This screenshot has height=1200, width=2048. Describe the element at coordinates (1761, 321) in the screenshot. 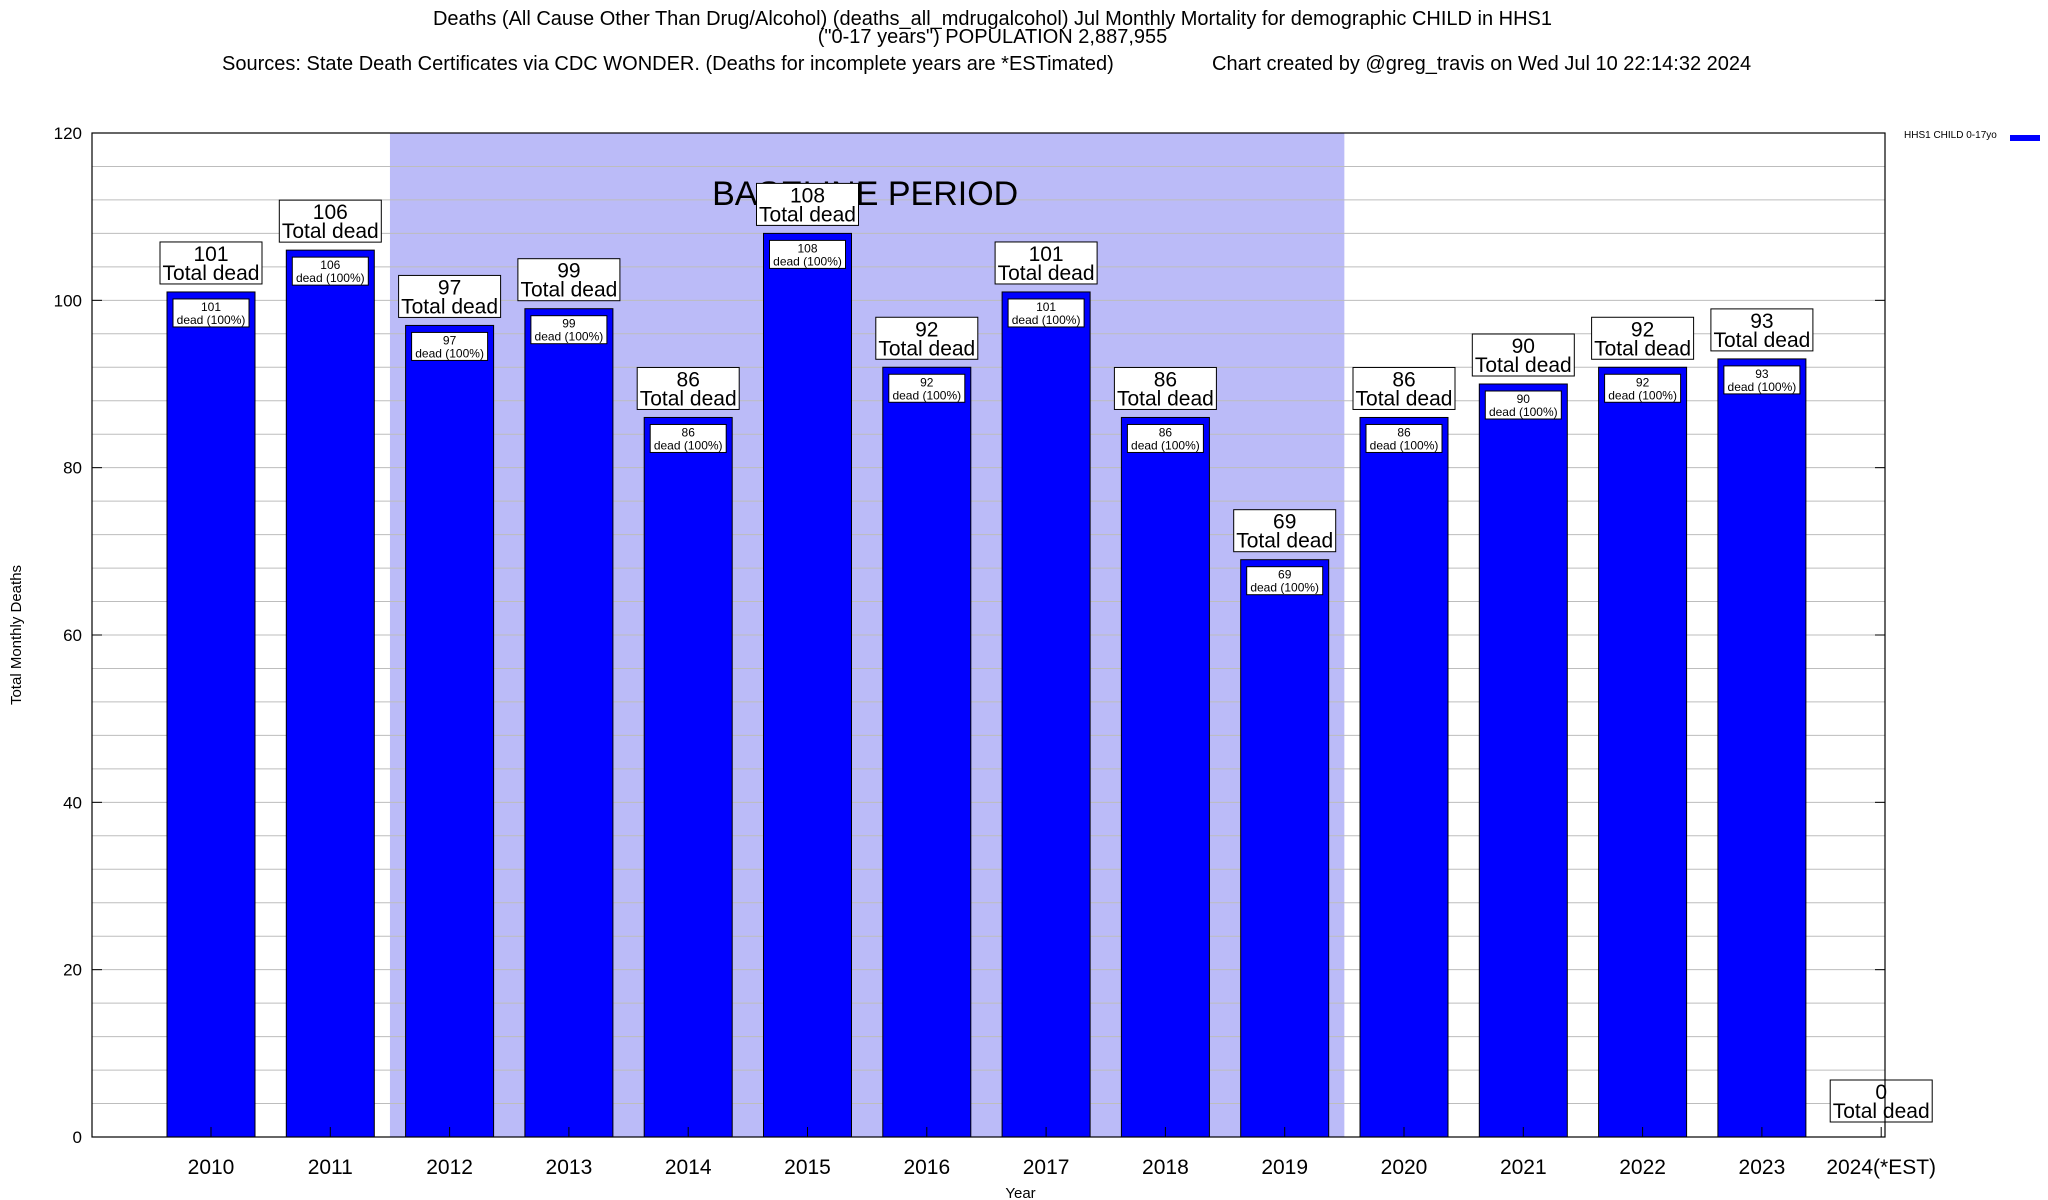

I see `bar-top-value: 93` at that location.